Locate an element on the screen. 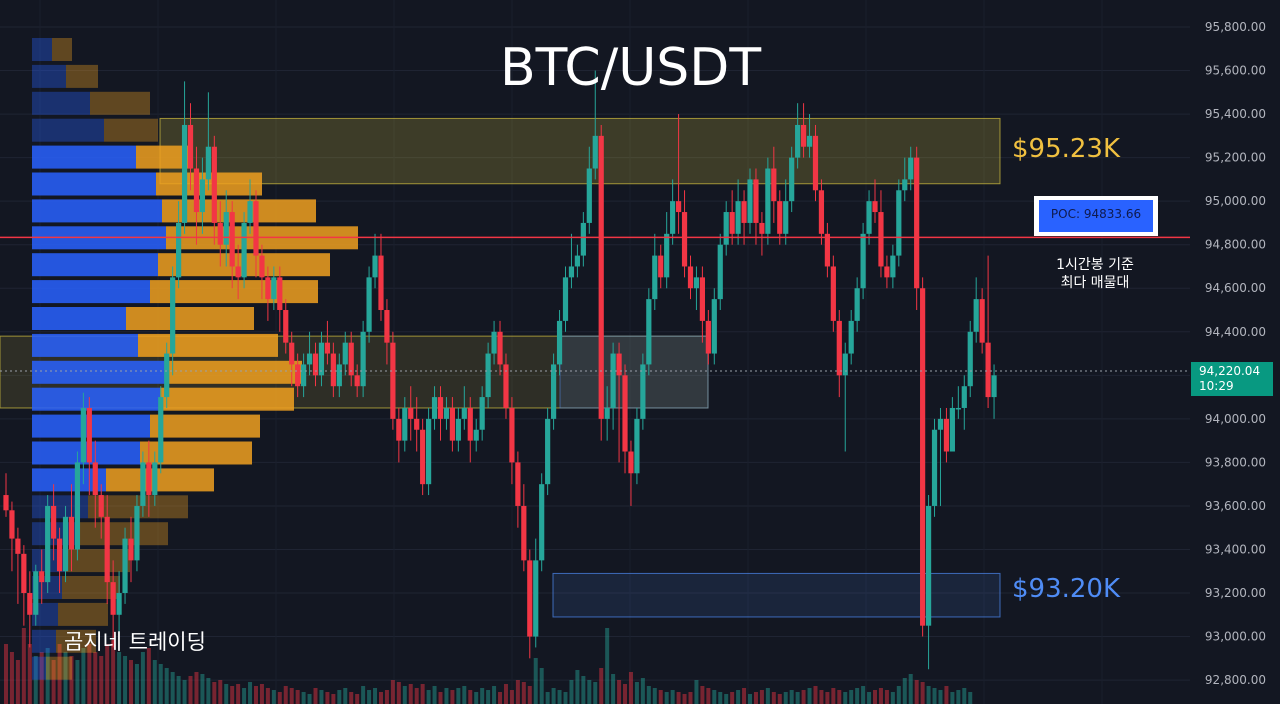 This screenshot has height=704, width=1280. brand-watermark: 곰지네 트레이딩 is located at coordinates (135, 642).